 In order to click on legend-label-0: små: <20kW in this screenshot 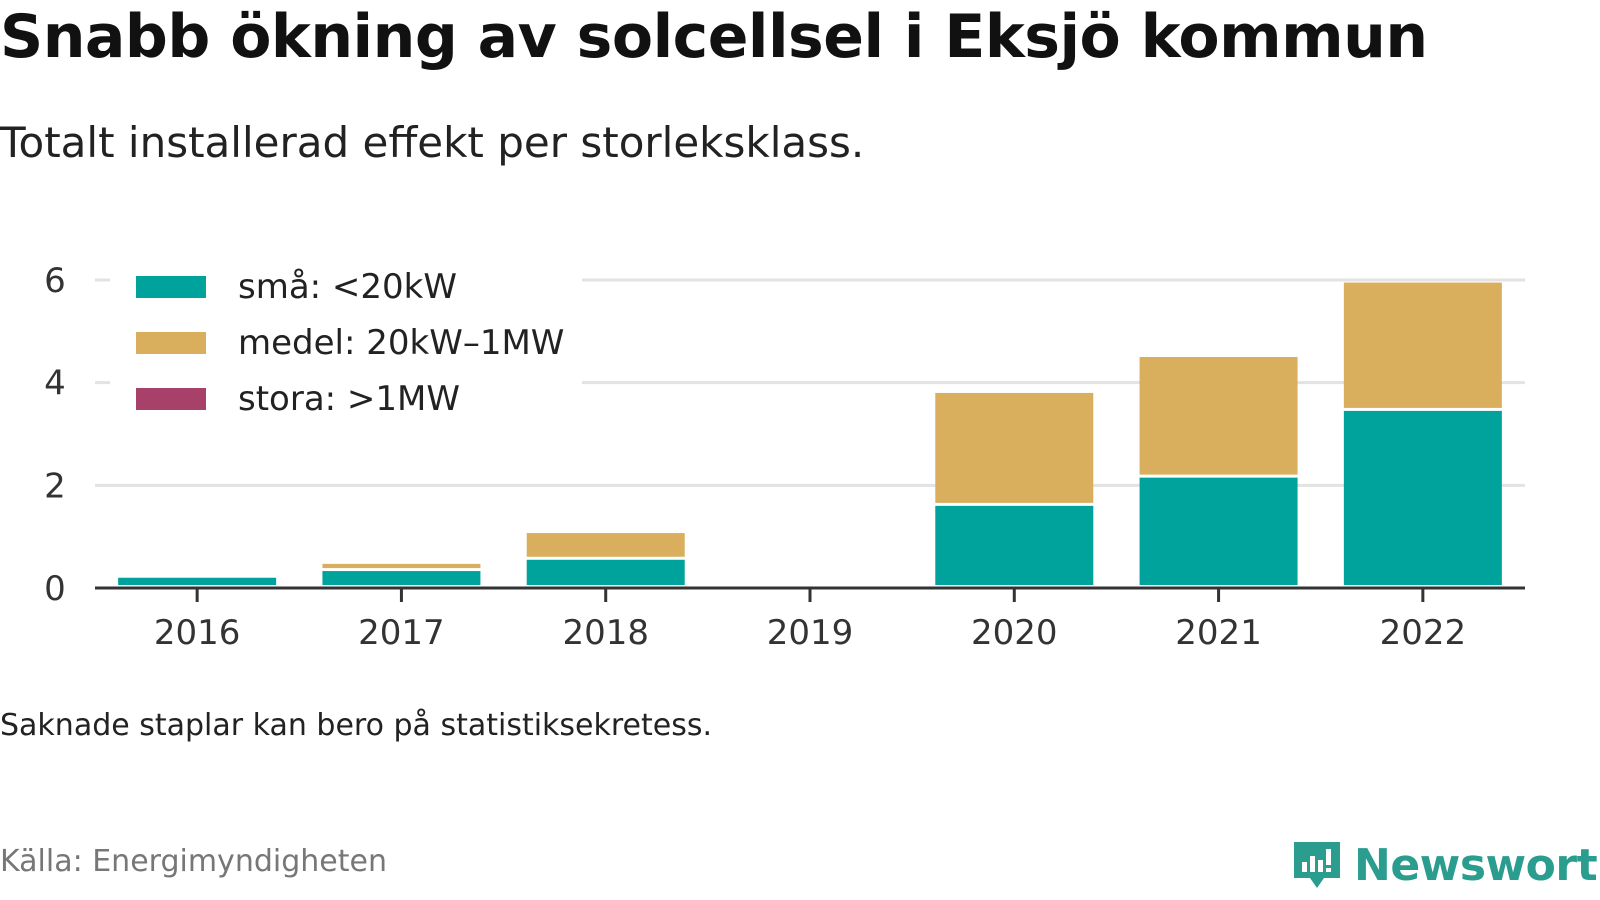, I will do `click(347, 287)`.